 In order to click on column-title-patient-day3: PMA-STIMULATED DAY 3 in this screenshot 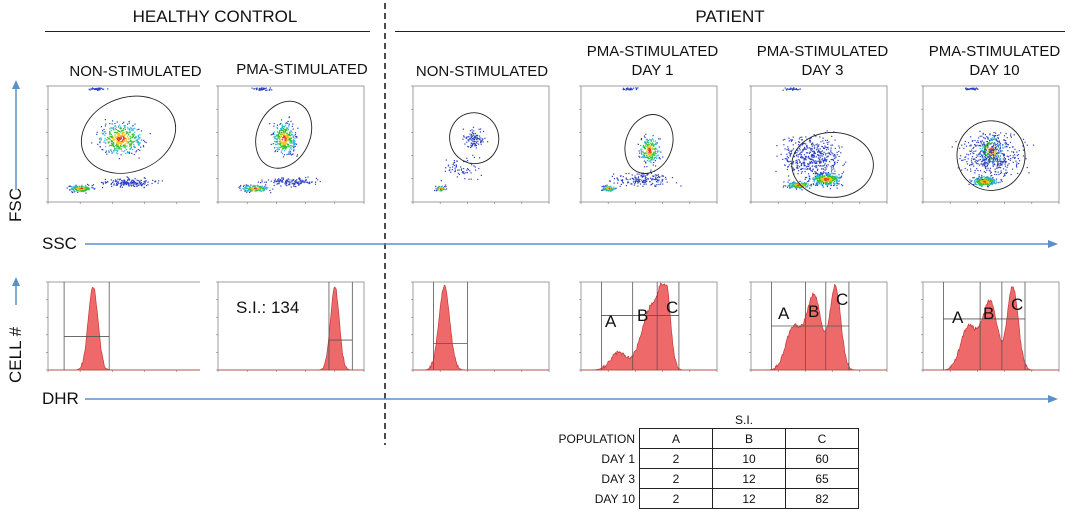, I will do `click(822, 61)`.